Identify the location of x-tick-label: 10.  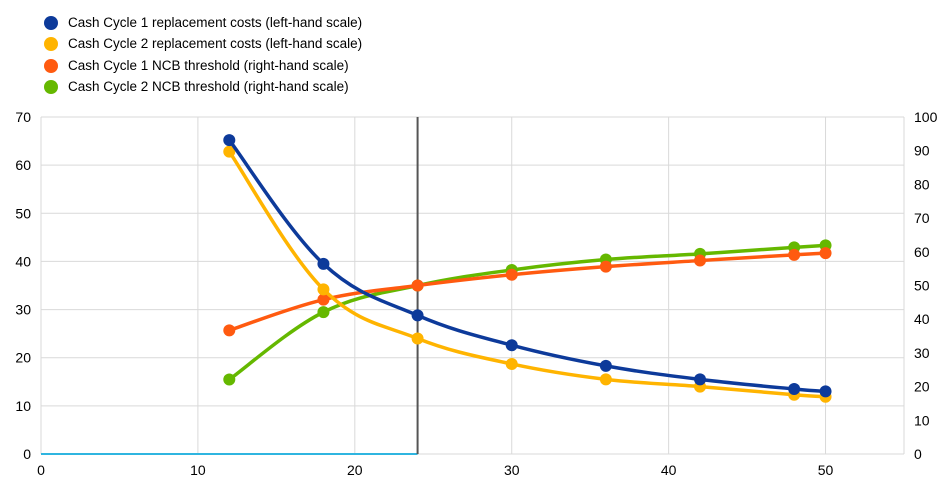
(198, 470).